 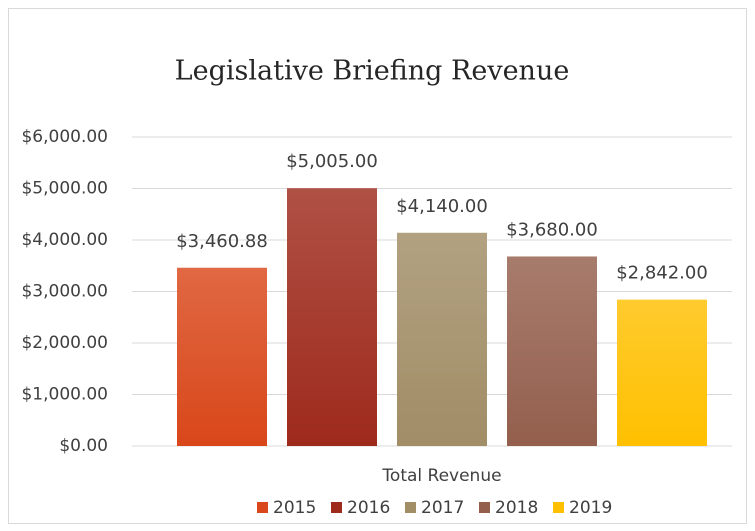 I want to click on x-tick-label: Total Revenue, so click(x=441, y=476).